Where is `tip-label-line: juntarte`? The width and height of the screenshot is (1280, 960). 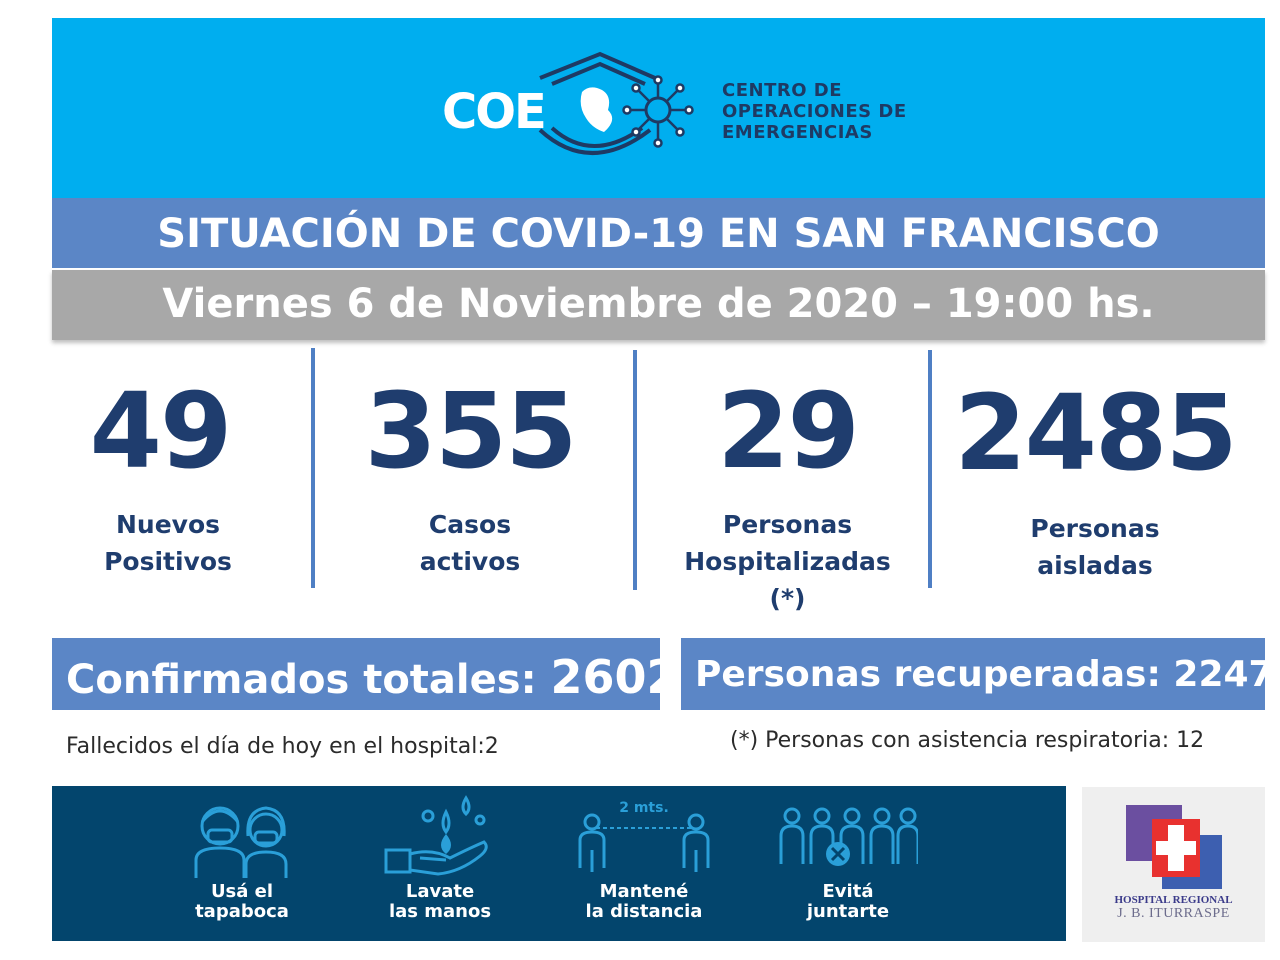
tip-label-line: juntarte is located at coordinates (848, 911).